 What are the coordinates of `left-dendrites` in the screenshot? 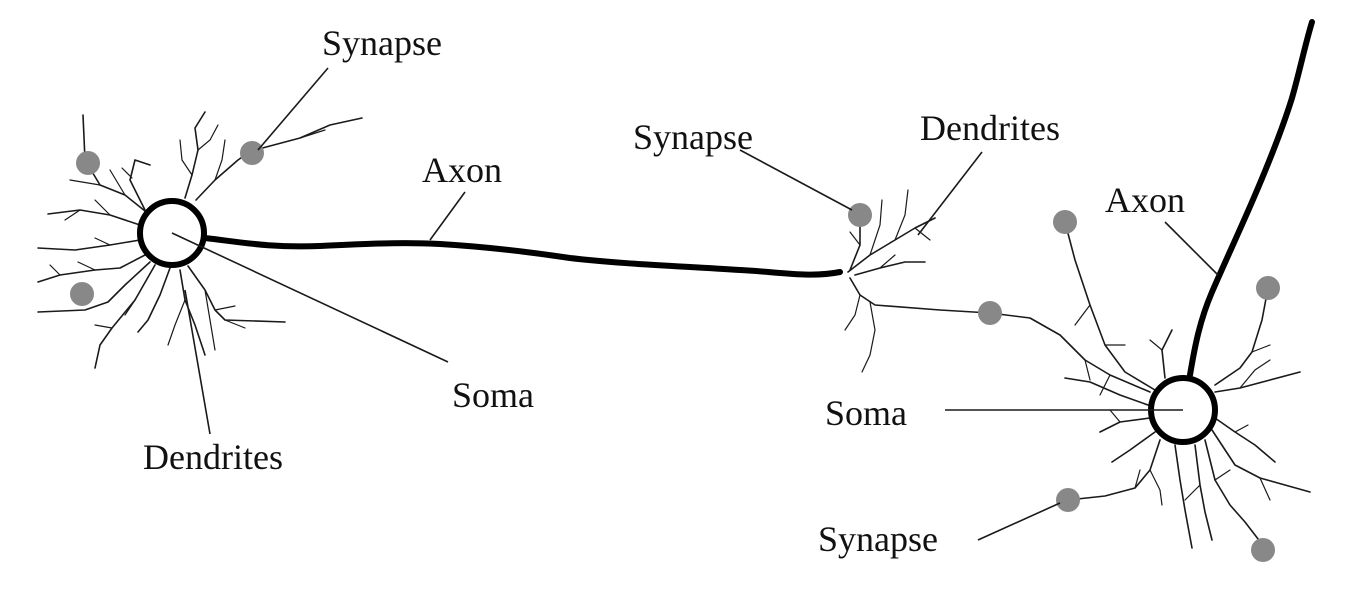 It's located at (200, 240).